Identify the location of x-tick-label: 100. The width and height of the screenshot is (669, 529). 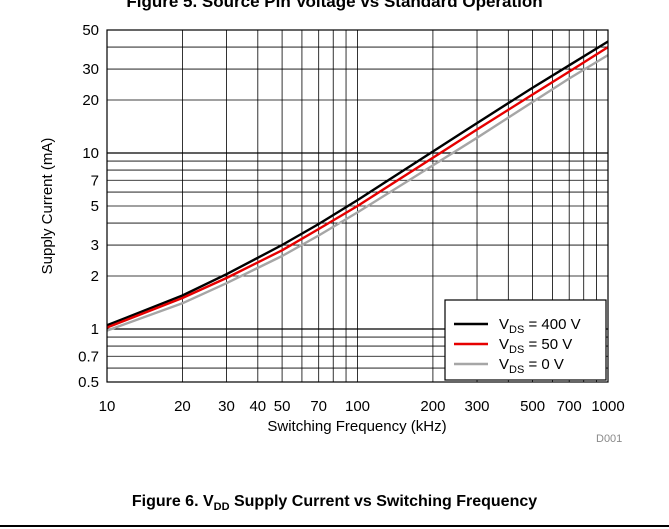
(357, 406).